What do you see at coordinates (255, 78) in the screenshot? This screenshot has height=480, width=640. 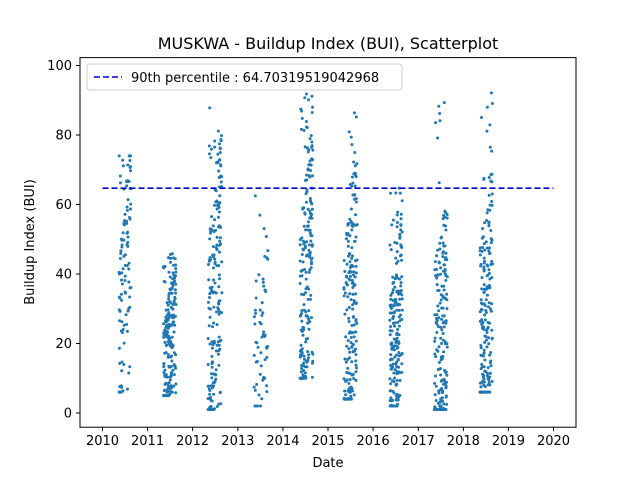 I see `legend-entry: 90th percentile : 64.70319519042968` at bounding box center [255, 78].